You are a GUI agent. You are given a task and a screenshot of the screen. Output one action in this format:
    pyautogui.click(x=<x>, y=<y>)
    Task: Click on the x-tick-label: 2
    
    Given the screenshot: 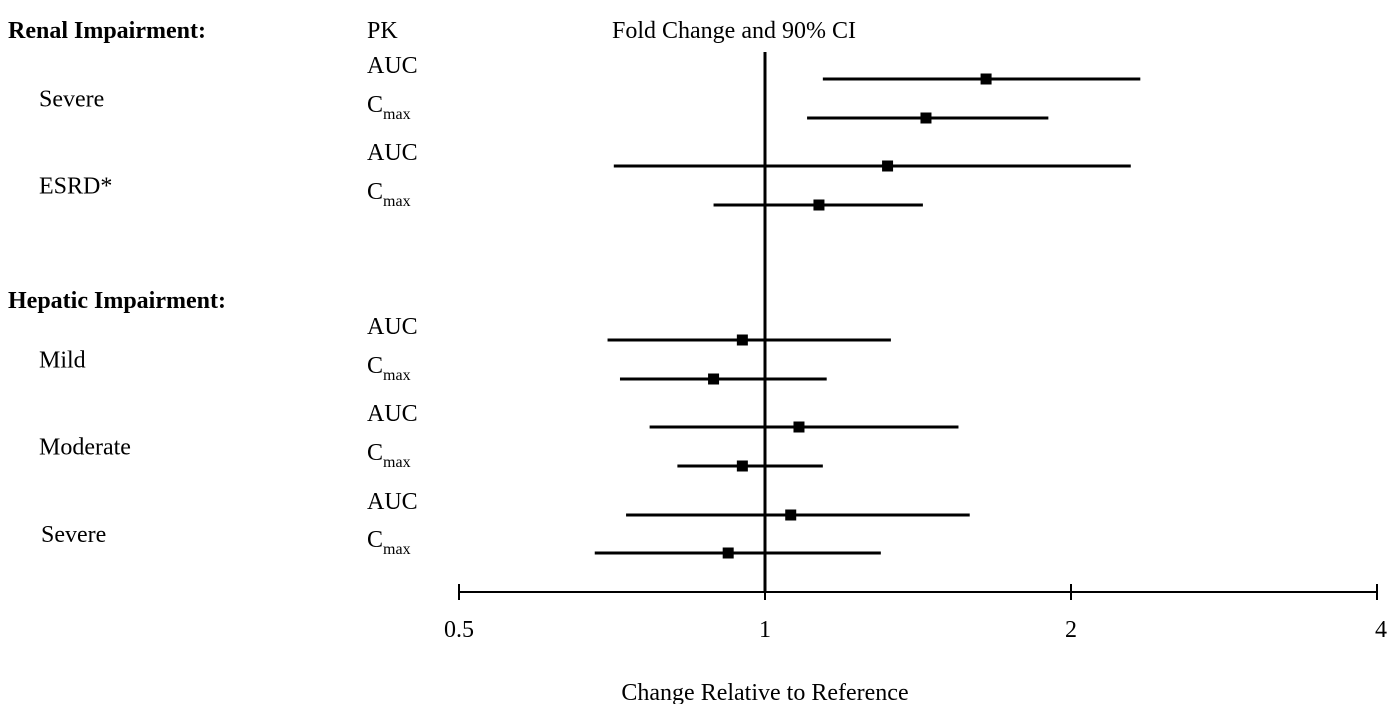 What is the action you would take?
    pyautogui.click(x=1071, y=630)
    